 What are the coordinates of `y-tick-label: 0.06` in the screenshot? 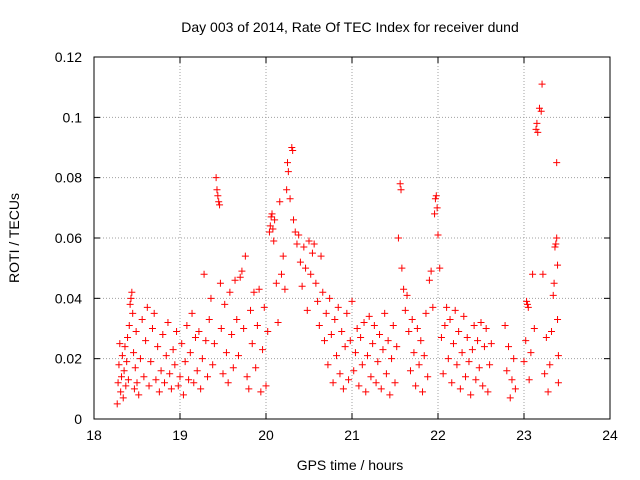 It's located at (68, 238).